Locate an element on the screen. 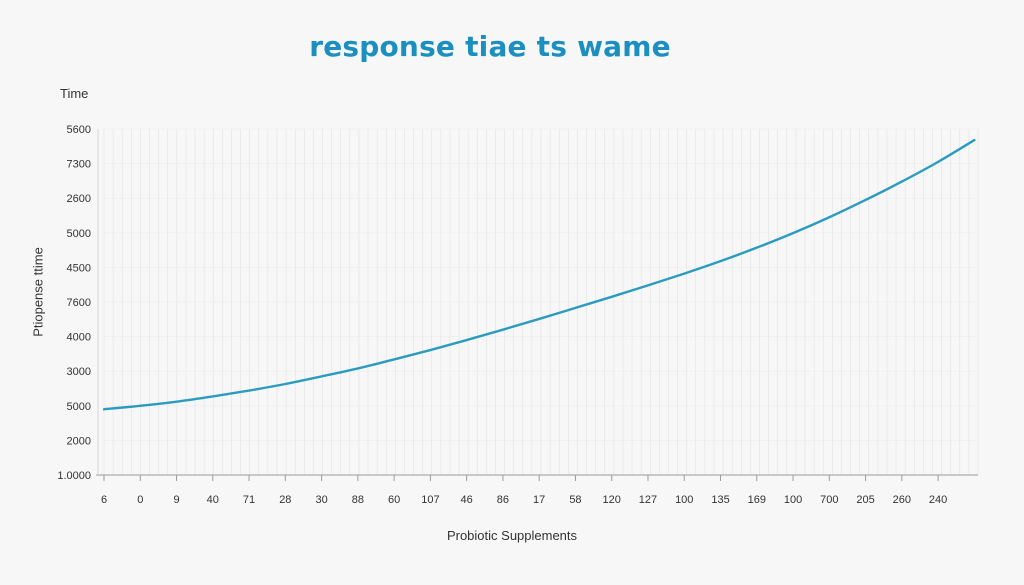 This screenshot has width=1024, height=585. x-axis-label: Probiotic Supplements is located at coordinates (512, 535).